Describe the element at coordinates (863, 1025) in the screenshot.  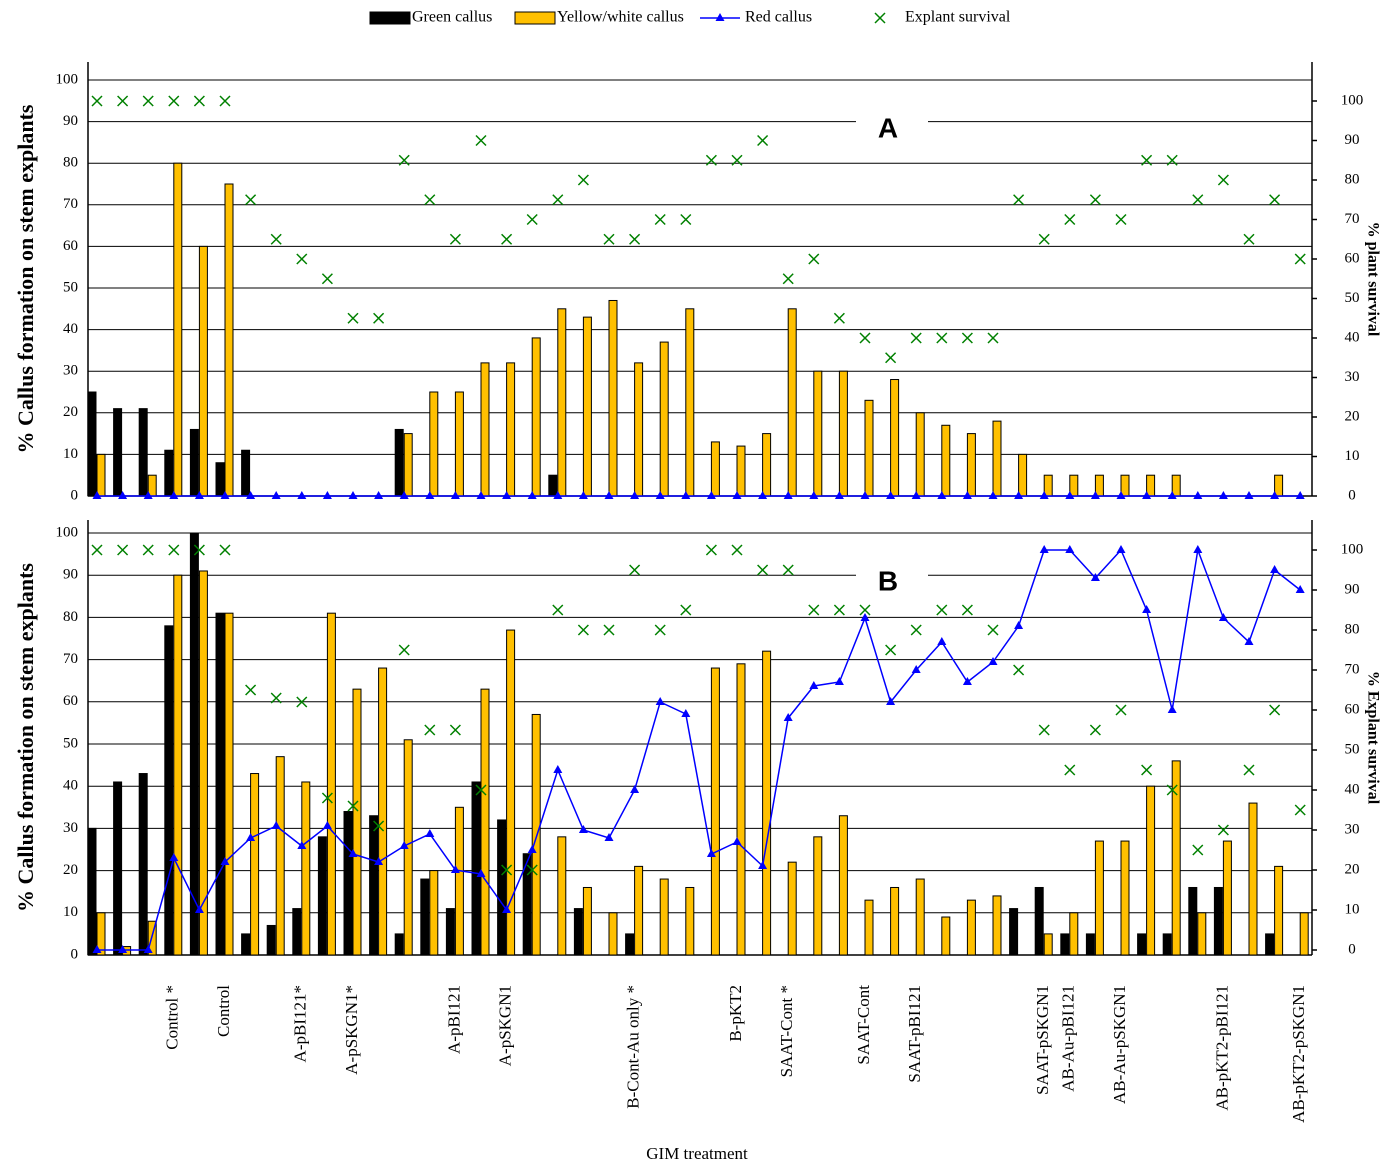
I see `x-tick-label: SAAT-Cont` at that location.